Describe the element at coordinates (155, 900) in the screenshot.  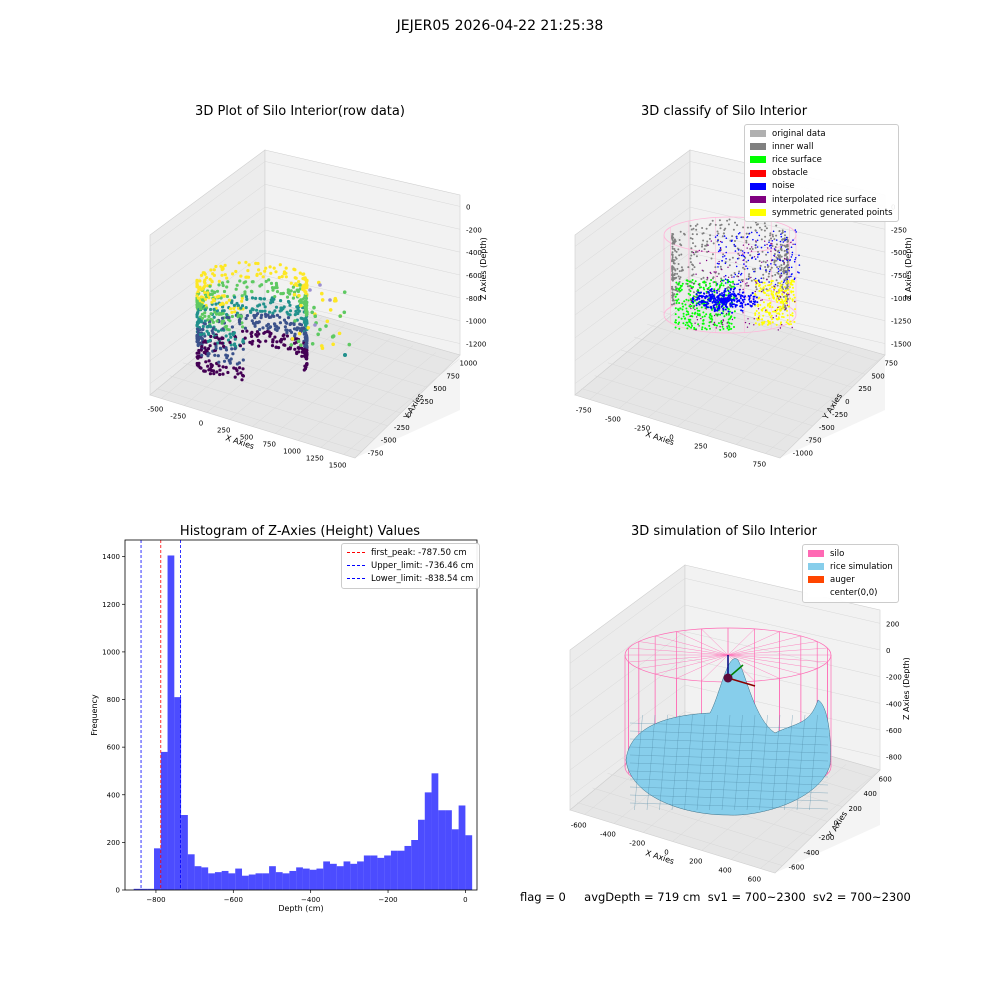
I see `histogram-xtick: −800` at that location.